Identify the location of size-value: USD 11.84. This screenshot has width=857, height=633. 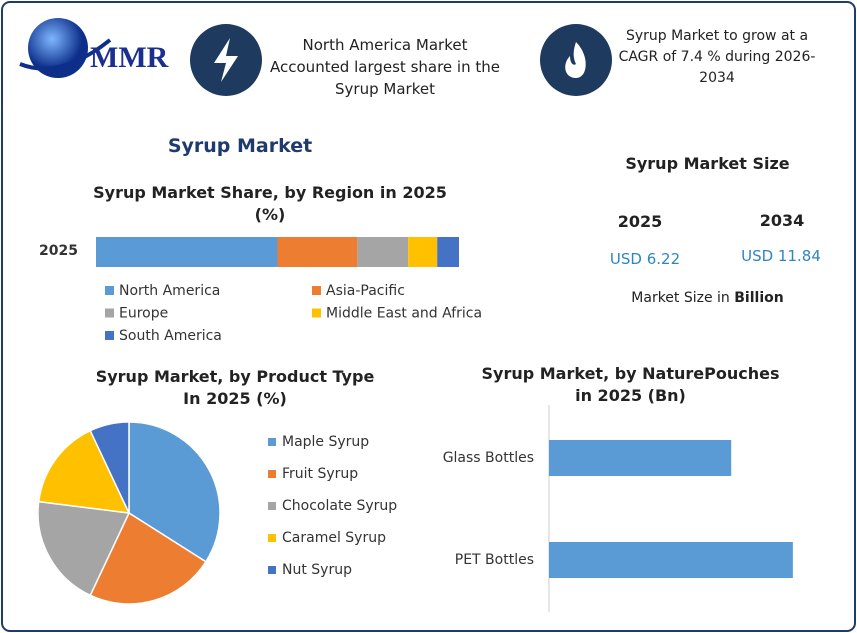
(781, 256).